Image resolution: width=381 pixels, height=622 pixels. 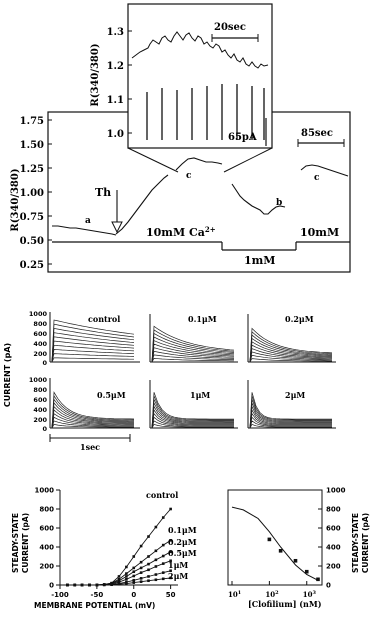 What do you see at coordinates (333, 529) in the screenshot?
I see `y-tick-label: 600` at bounding box center [333, 529].